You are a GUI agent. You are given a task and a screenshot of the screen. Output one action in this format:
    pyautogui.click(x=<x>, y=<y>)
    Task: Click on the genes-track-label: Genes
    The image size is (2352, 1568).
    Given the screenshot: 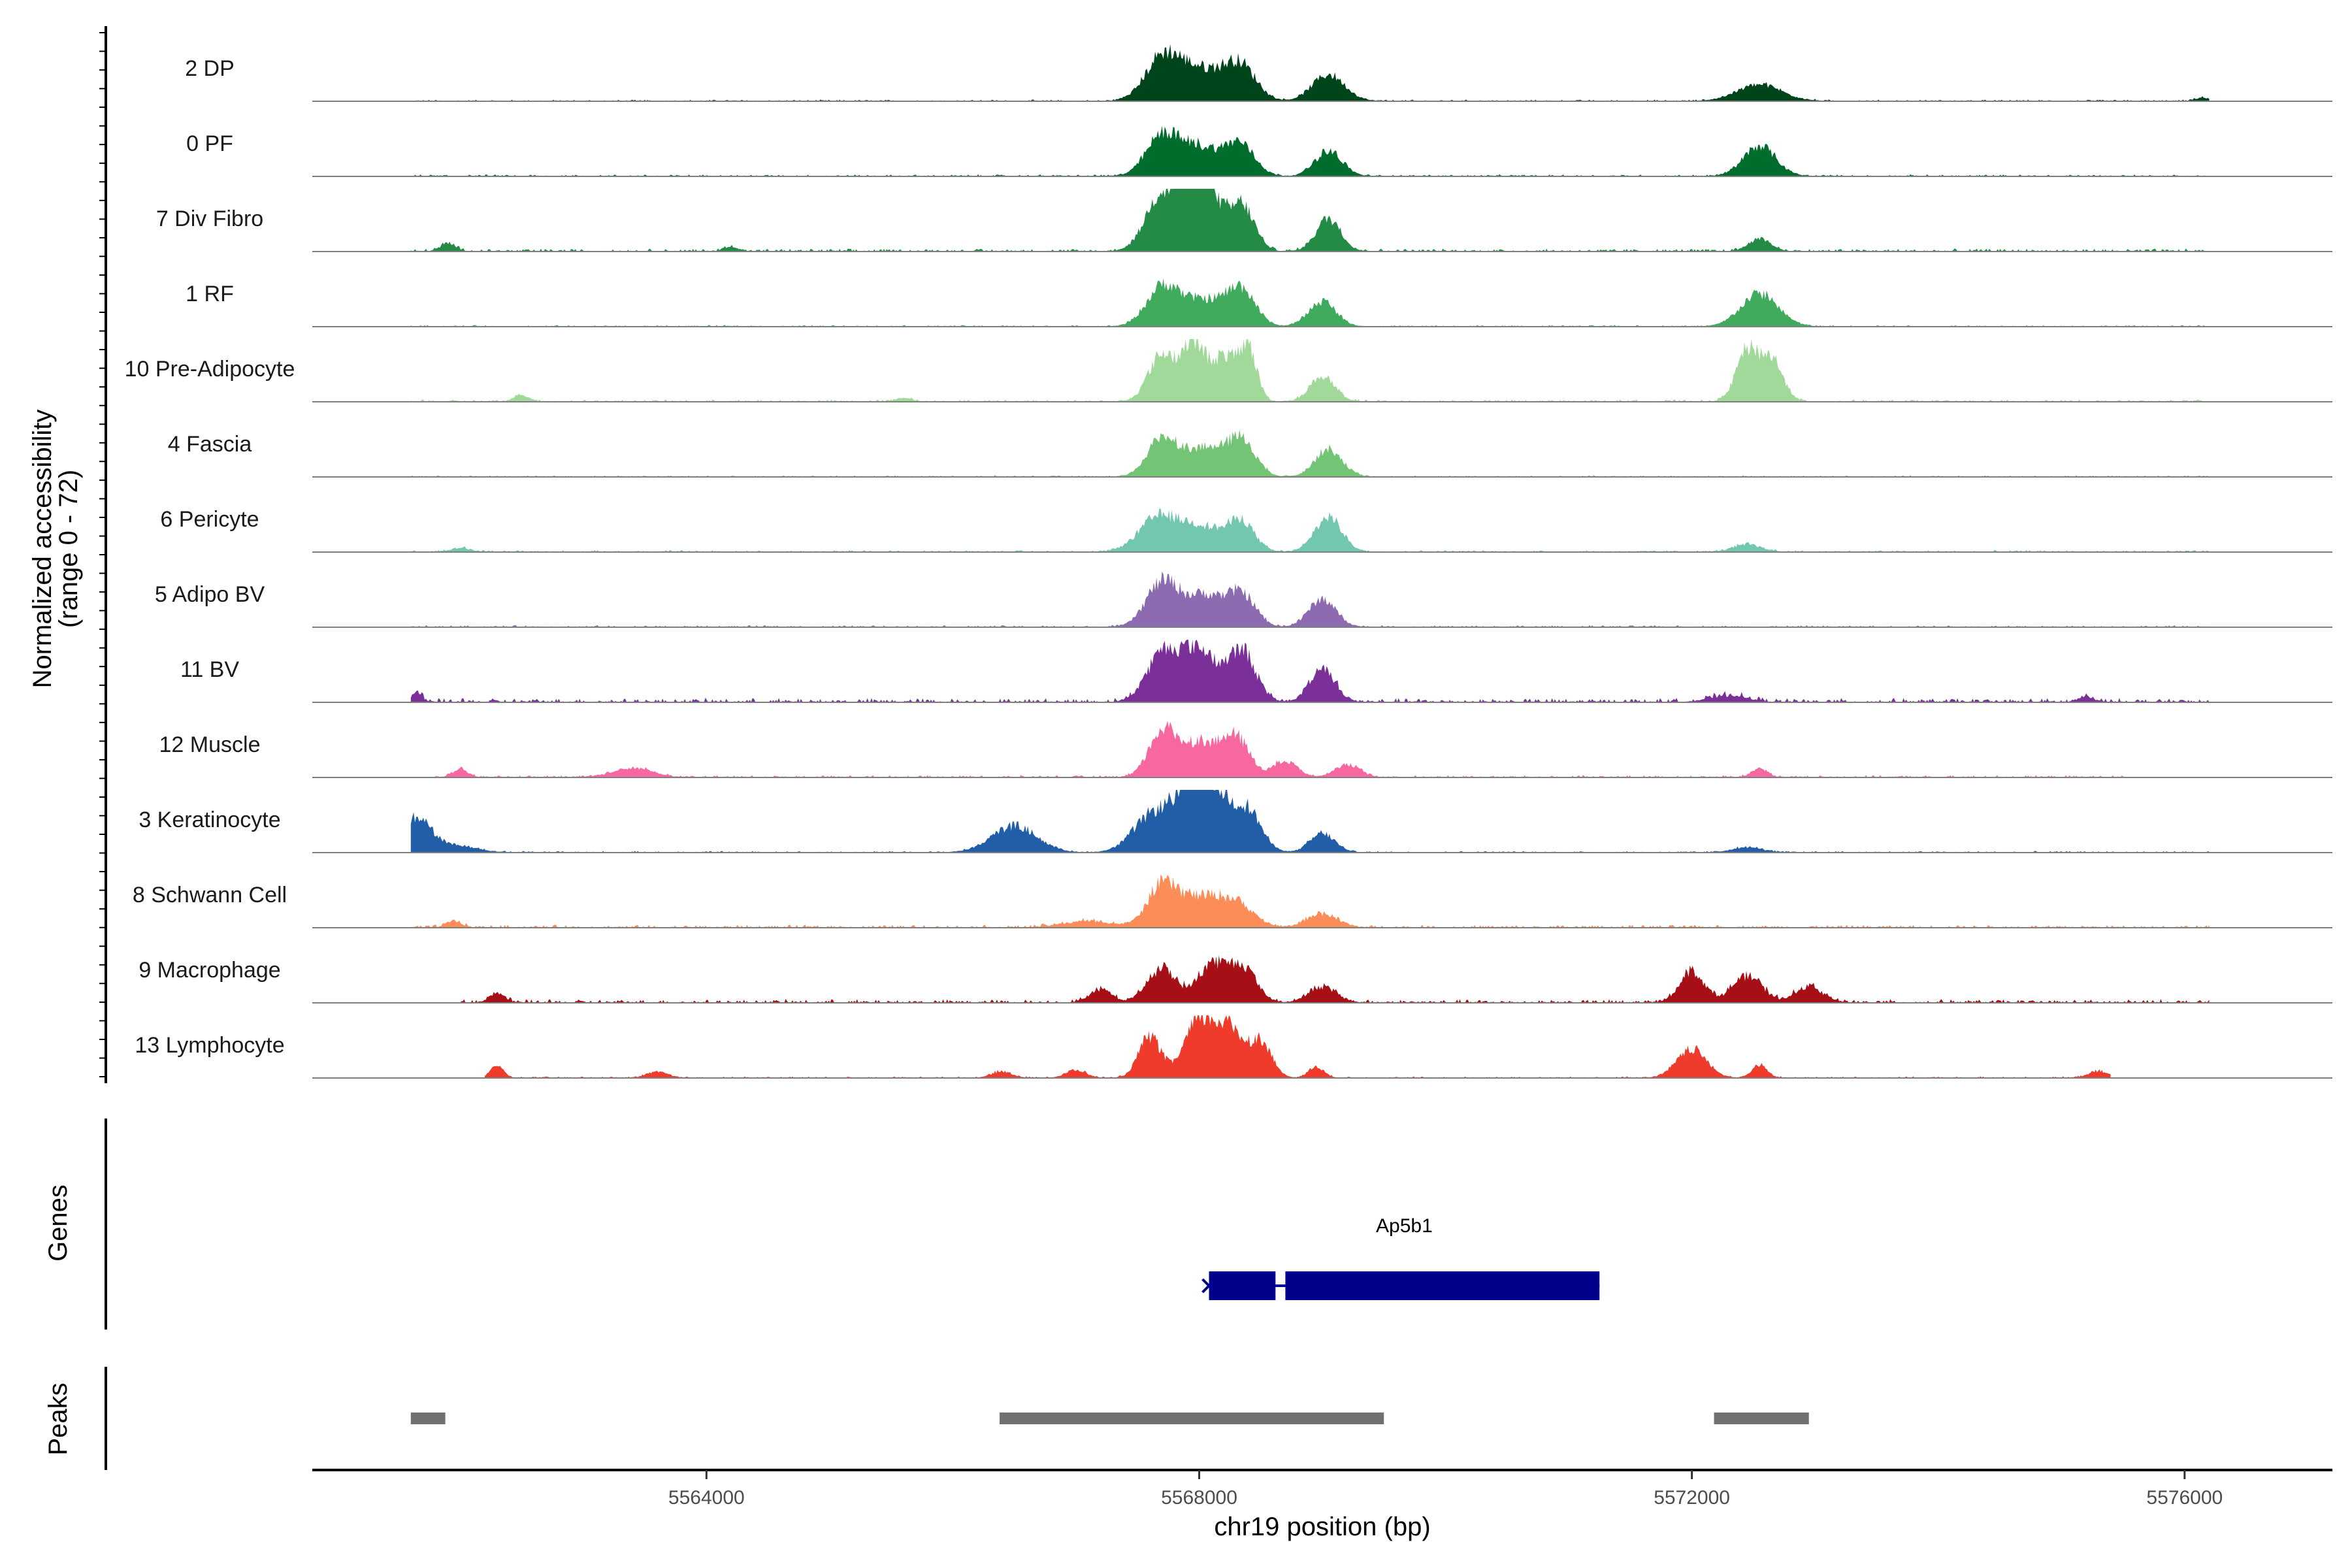 What is the action you would take?
    pyautogui.click(x=58, y=1223)
    